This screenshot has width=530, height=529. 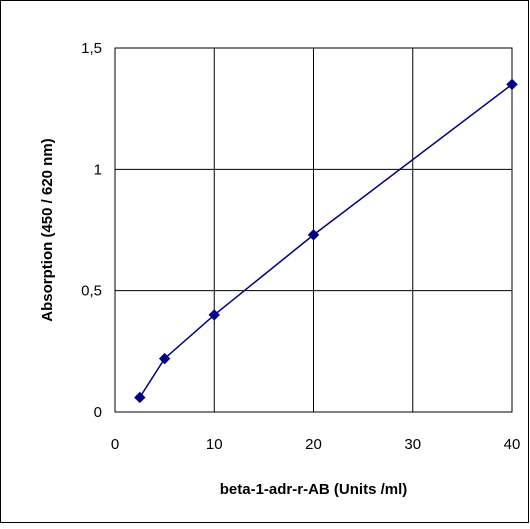 I want to click on x-tick-label: 20, so click(x=313, y=444).